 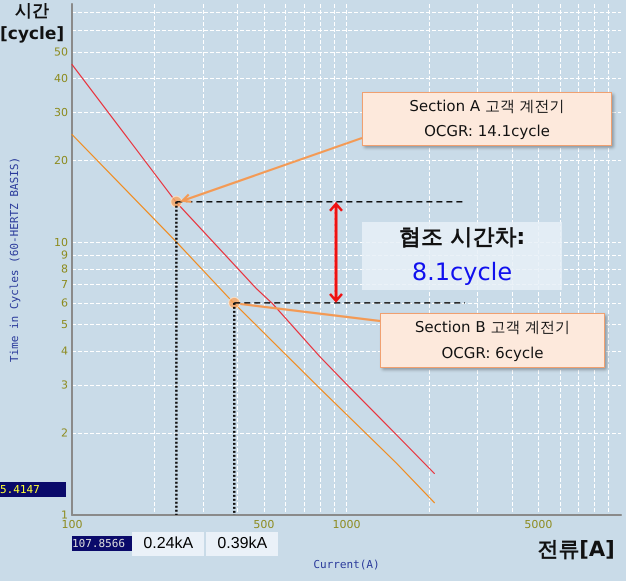 What do you see at coordinates (576, 549) in the screenshot?
I see `text: 전류[A]` at bounding box center [576, 549].